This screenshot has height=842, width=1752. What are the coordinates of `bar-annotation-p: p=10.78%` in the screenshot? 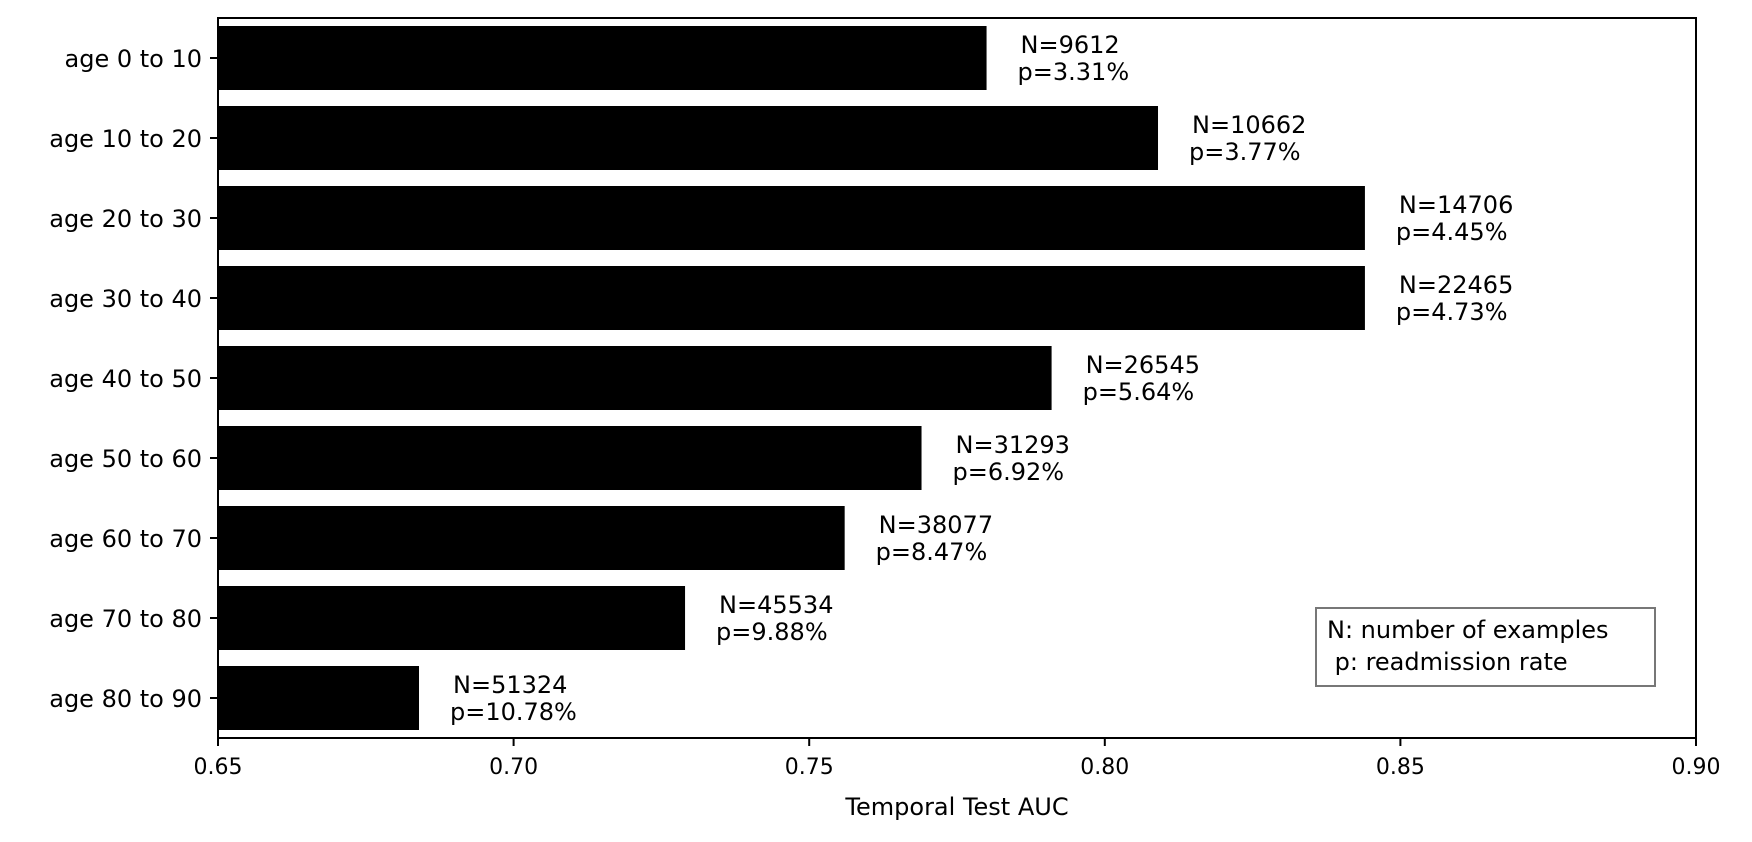 It's located at (513, 712).